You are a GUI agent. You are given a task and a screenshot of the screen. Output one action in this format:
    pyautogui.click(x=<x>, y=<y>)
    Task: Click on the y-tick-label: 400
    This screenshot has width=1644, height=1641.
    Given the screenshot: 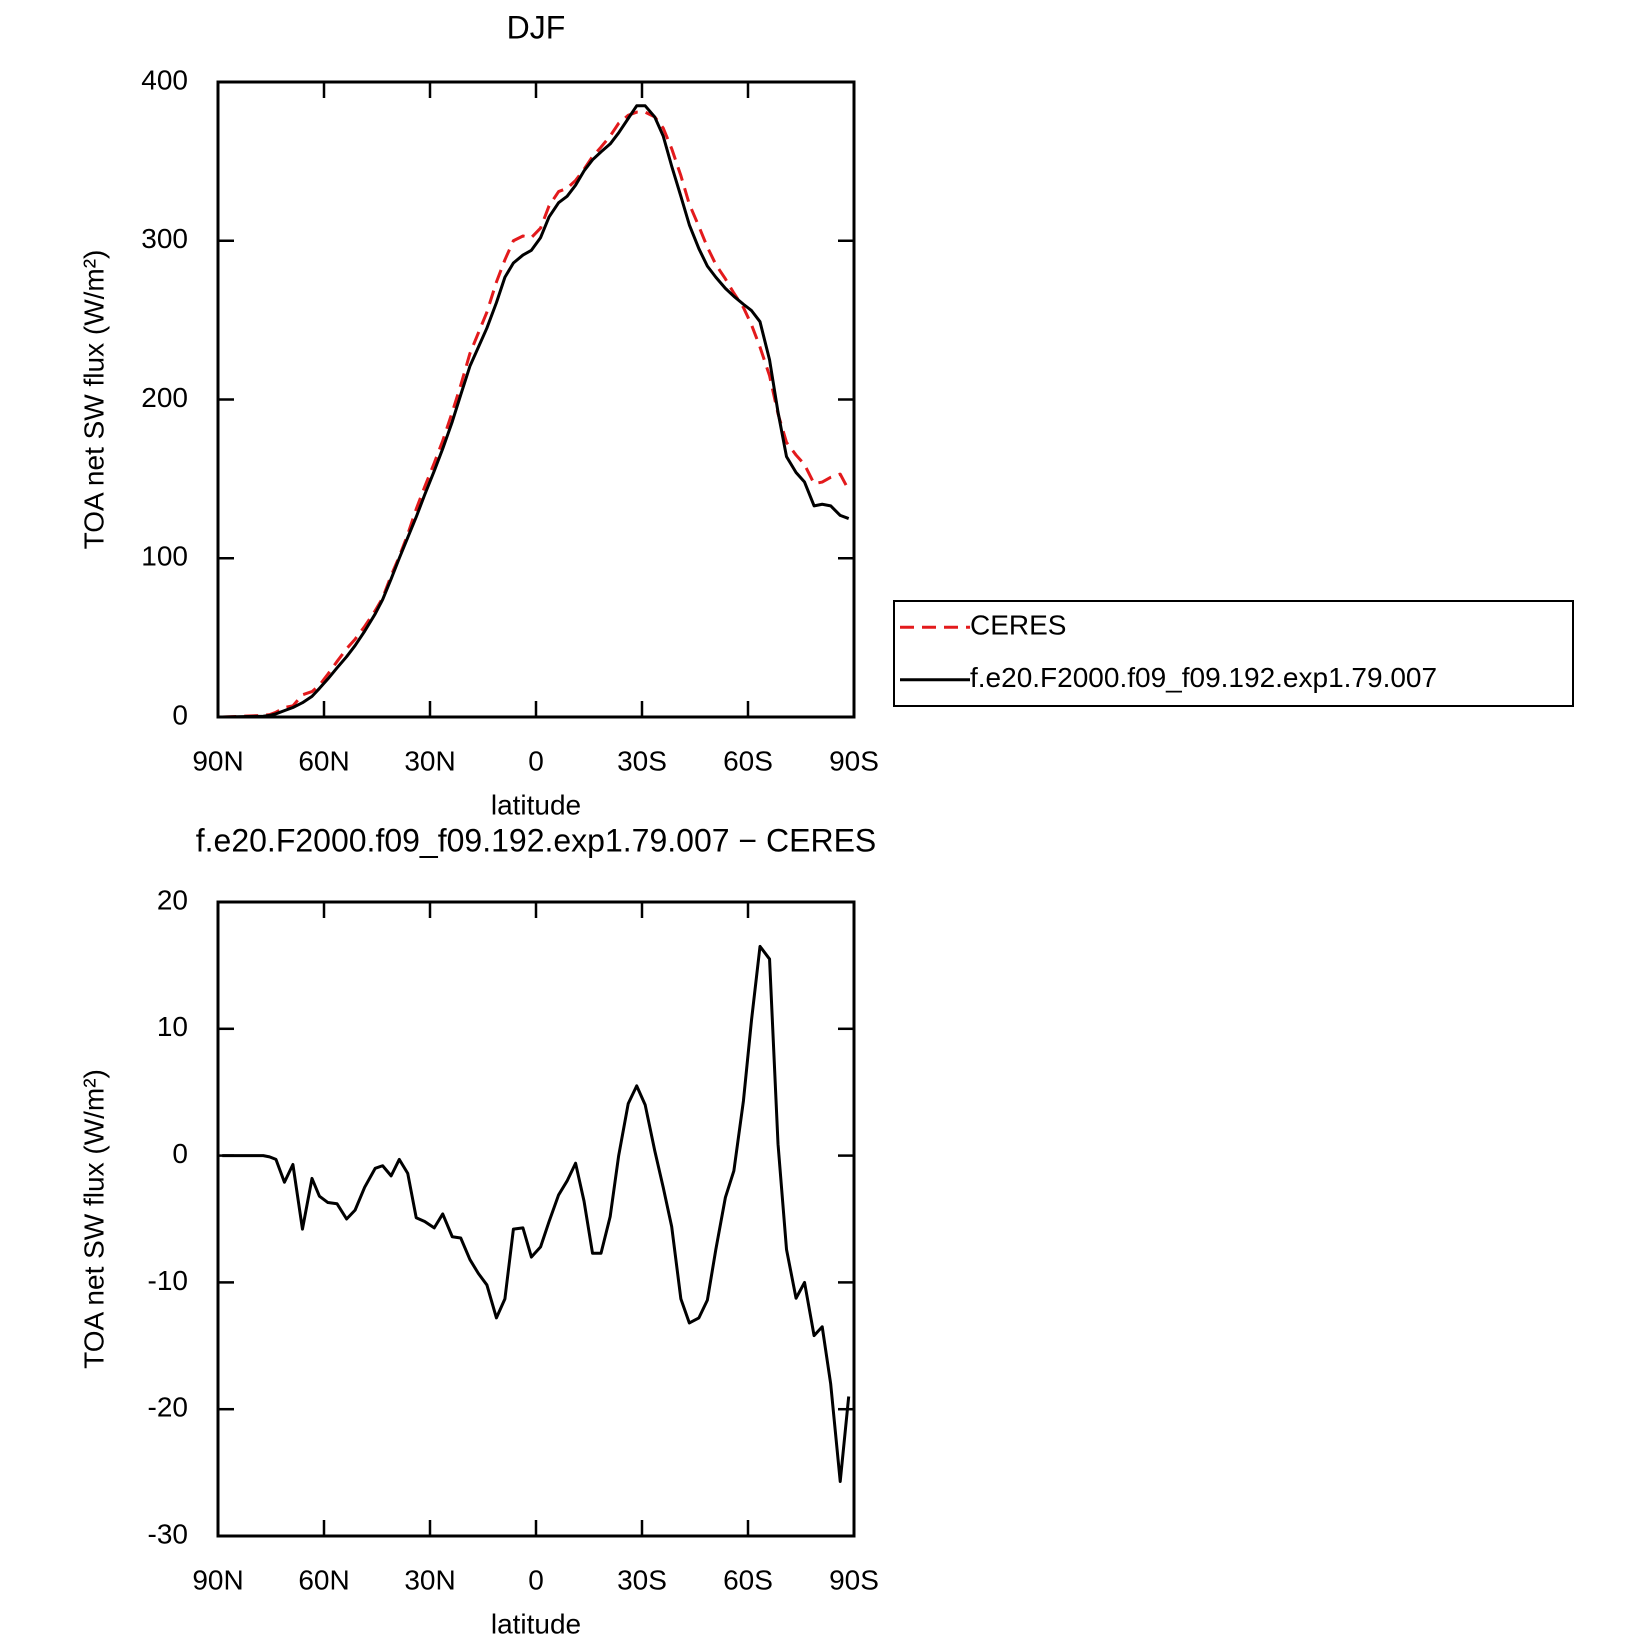 What is the action you would take?
    pyautogui.click(x=164, y=79)
    